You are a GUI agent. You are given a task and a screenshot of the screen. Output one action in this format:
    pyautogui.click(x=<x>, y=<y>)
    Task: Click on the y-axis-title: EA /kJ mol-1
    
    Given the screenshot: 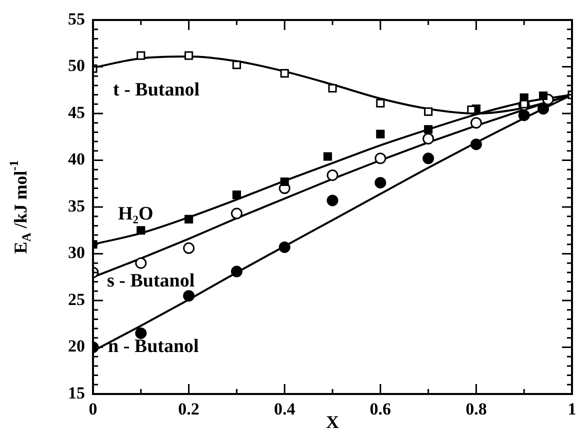 What is the action you would take?
    pyautogui.click(x=20, y=207)
    